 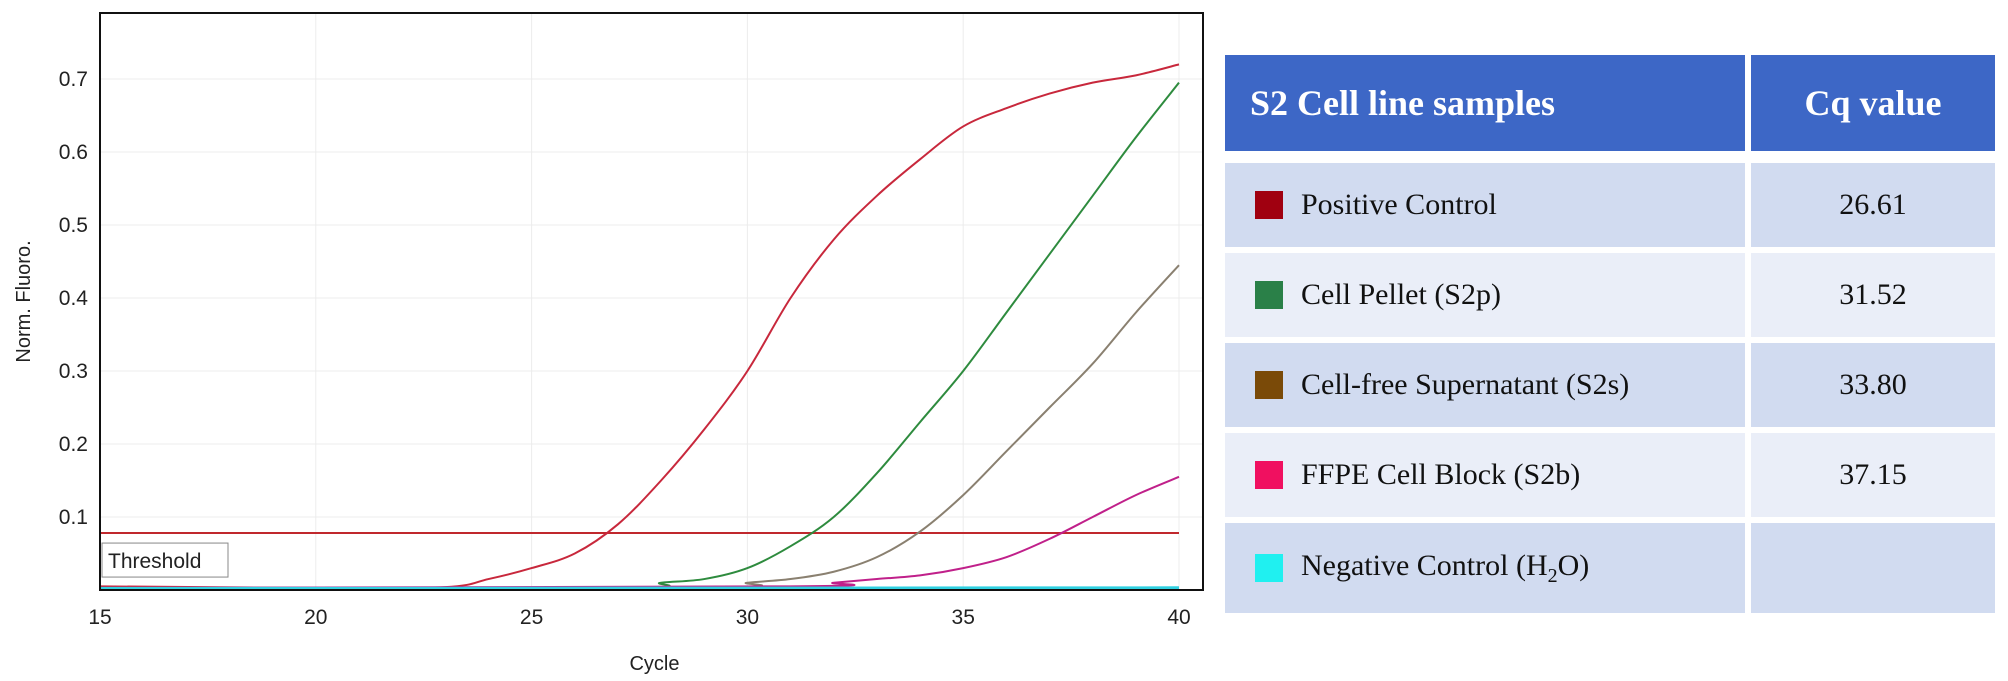 What do you see at coordinates (74, 298) in the screenshot?
I see `y-tick-label: 0.4` at bounding box center [74, 298].